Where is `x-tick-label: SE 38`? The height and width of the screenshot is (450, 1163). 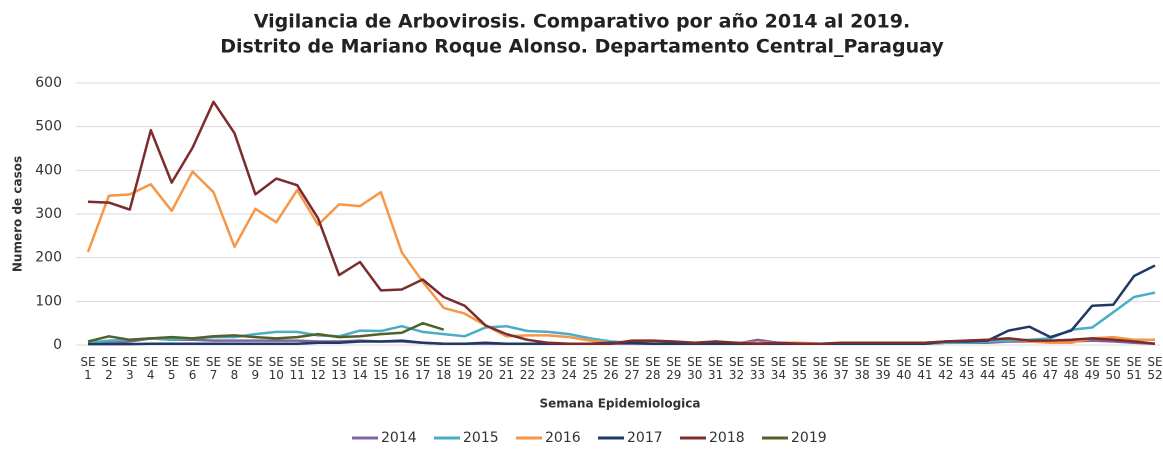 x-tick-label: SE 38 is located at coordinates (862, 368).